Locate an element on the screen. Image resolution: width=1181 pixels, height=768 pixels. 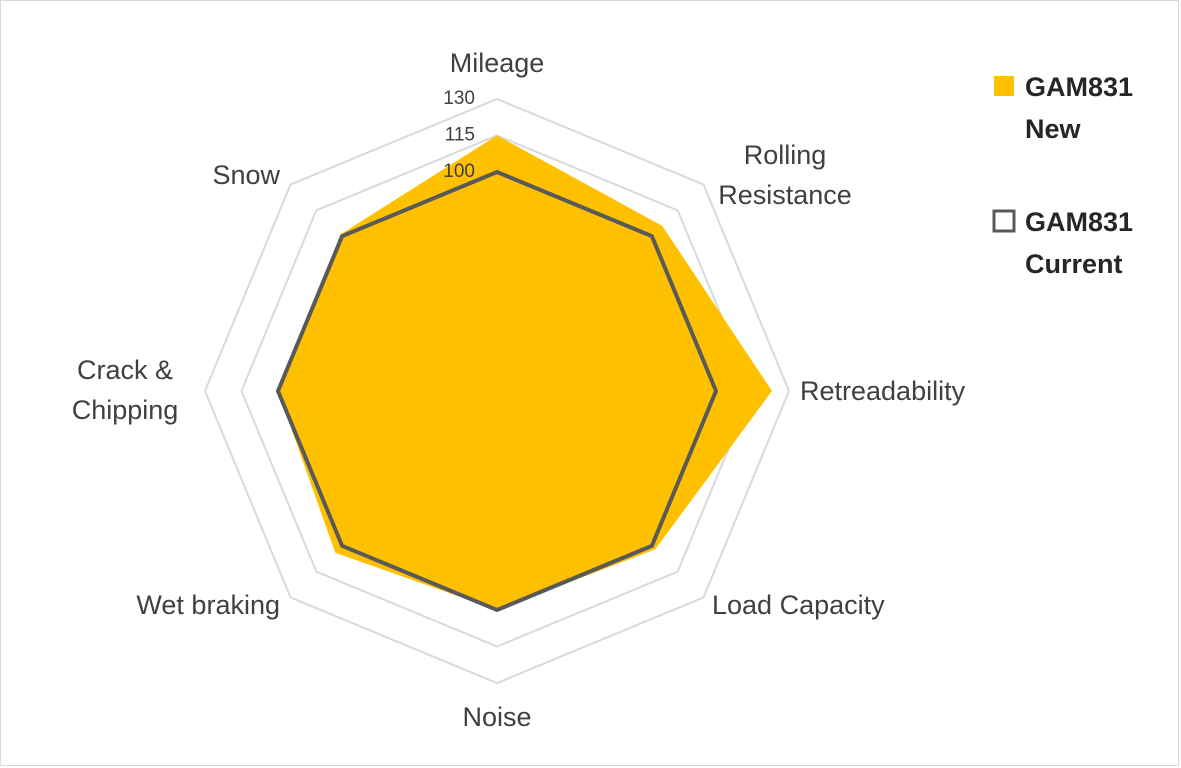
tick-label-100: 100 is located at coordinates (459, 171).